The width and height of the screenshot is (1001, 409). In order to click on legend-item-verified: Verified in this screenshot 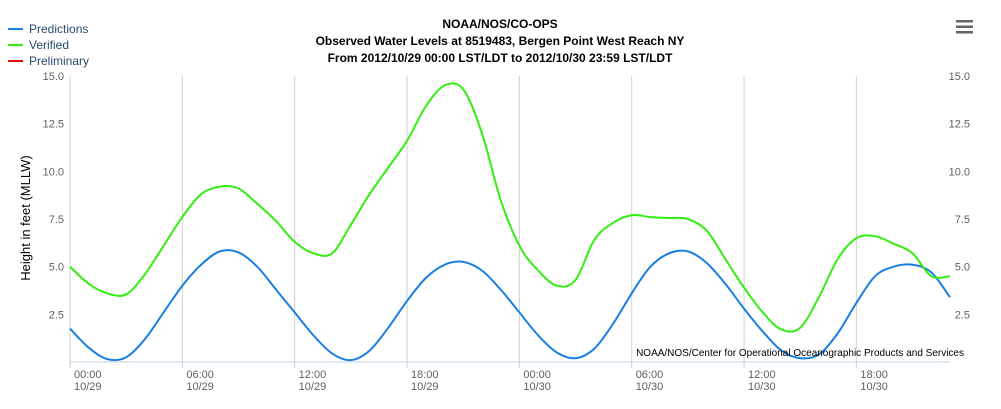, I will do `click(38, 45)`.